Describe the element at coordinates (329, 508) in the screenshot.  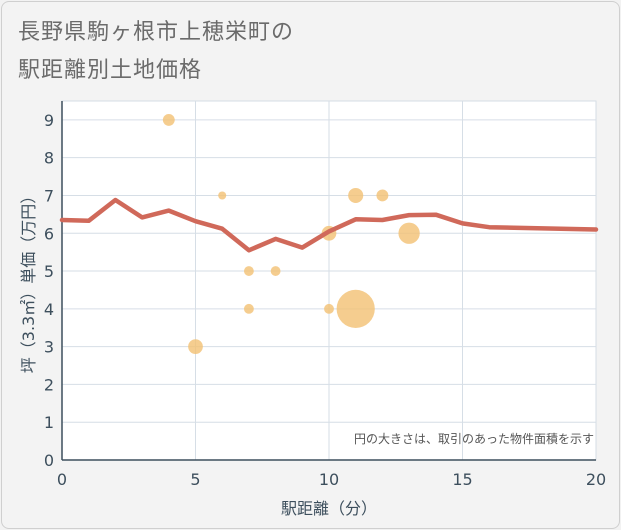
I see `x-axis-title: 駅距離（分）` at that location.